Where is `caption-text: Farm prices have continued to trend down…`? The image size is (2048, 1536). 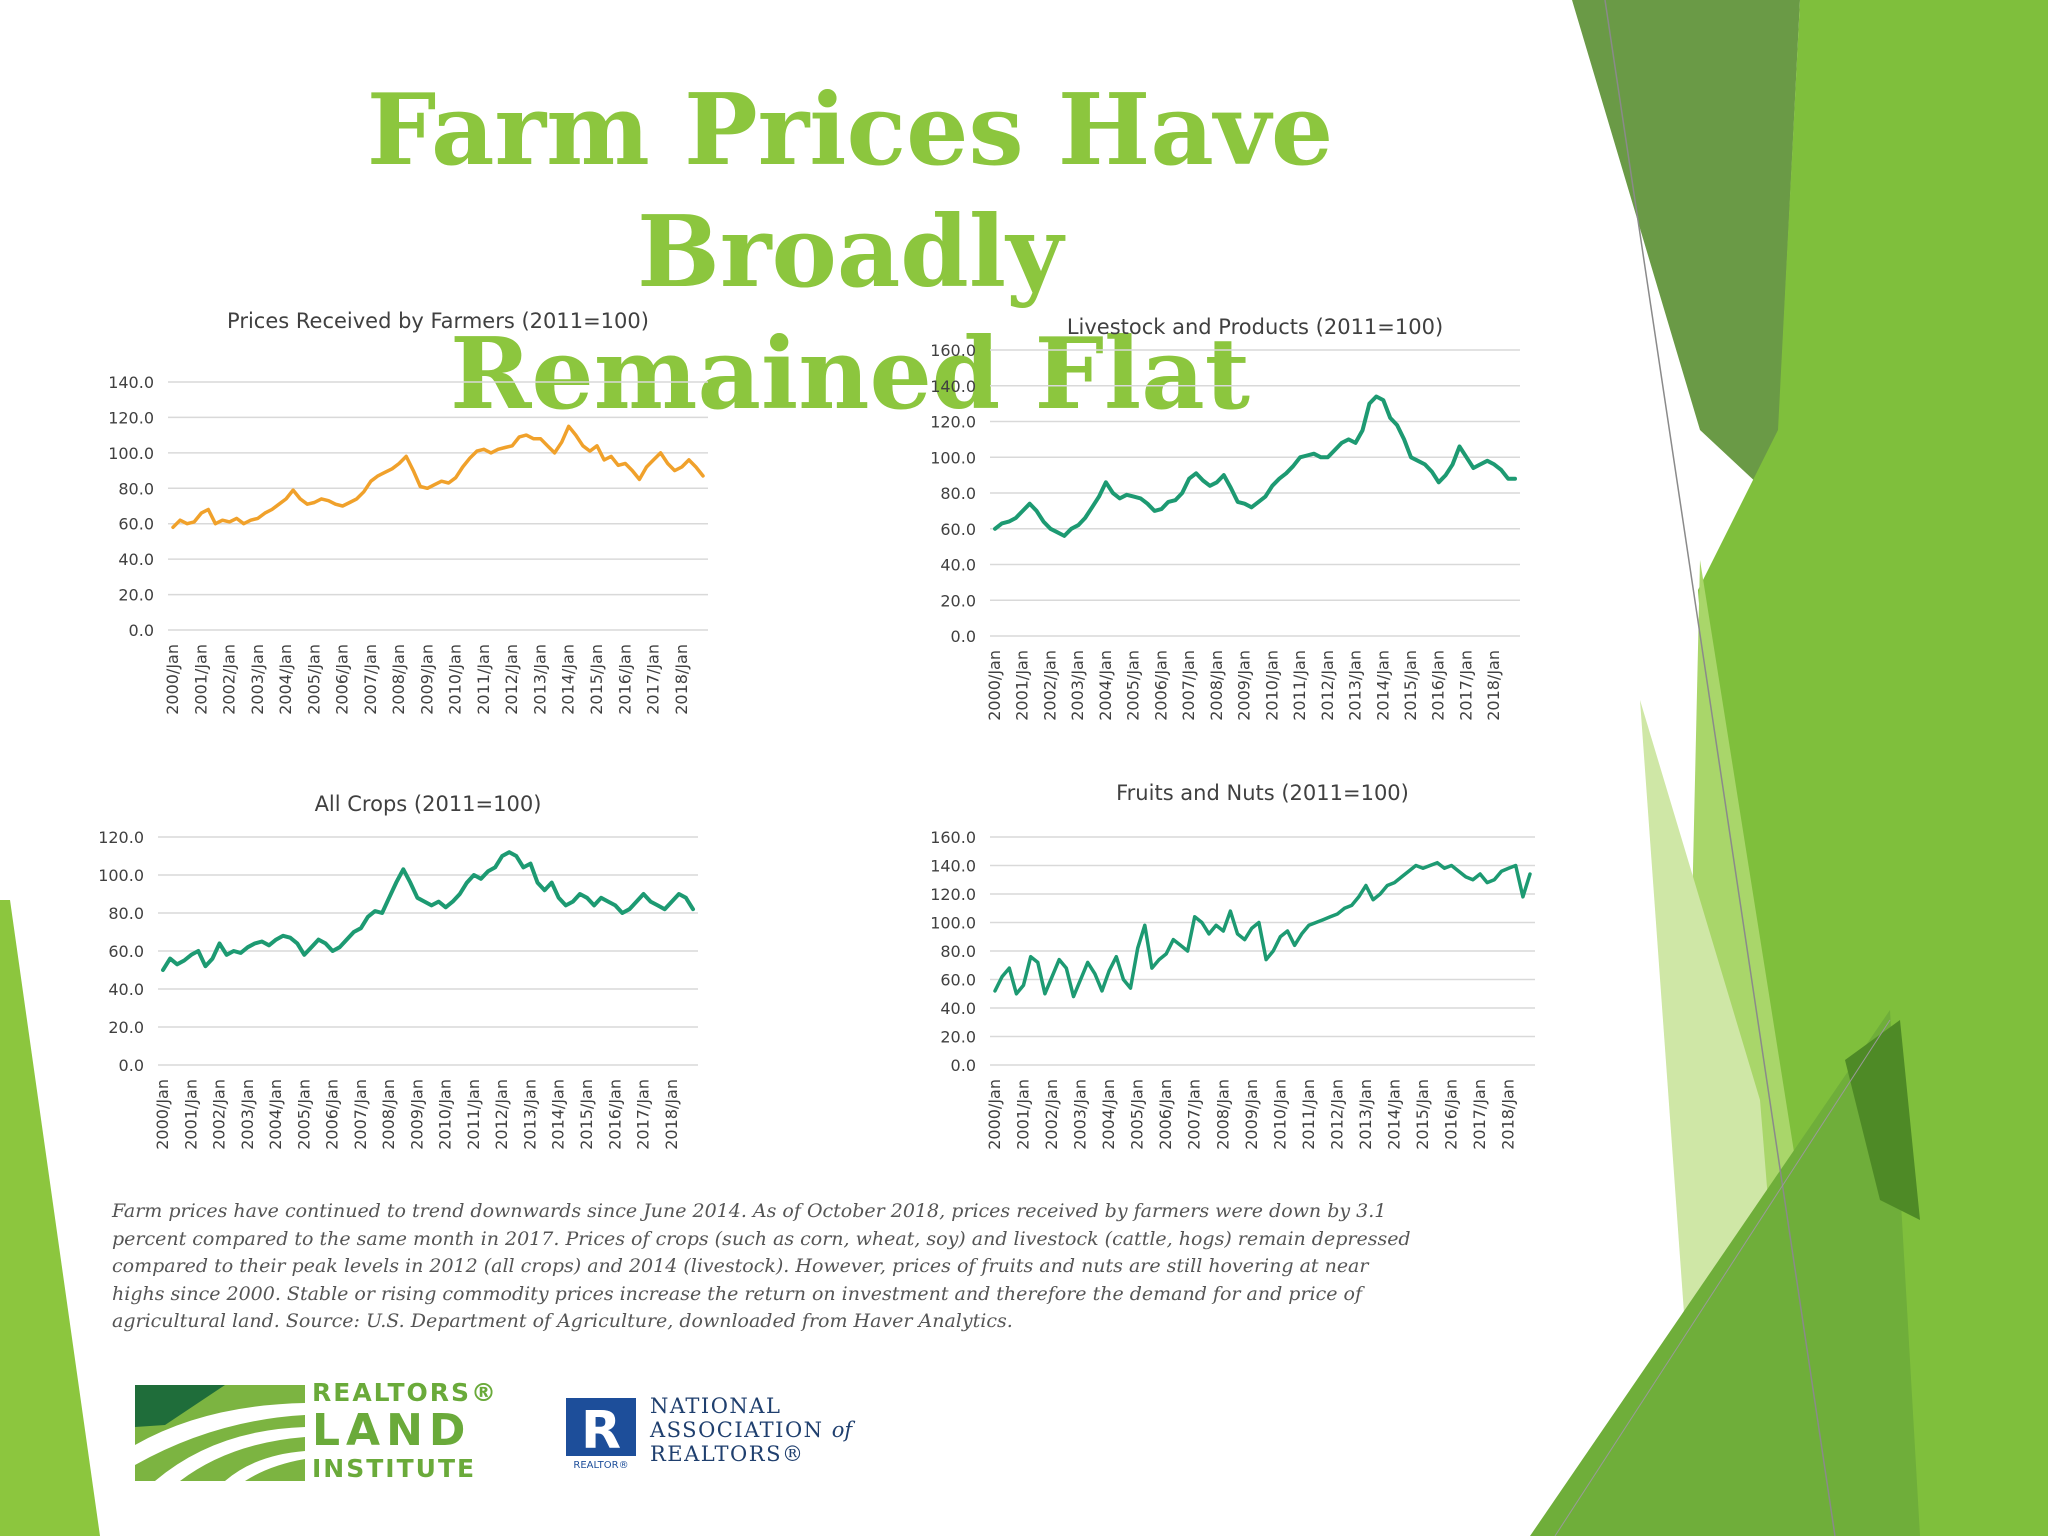 caption-text: Farm prices have continued to trend down… is located at coordinates (761, 1266).